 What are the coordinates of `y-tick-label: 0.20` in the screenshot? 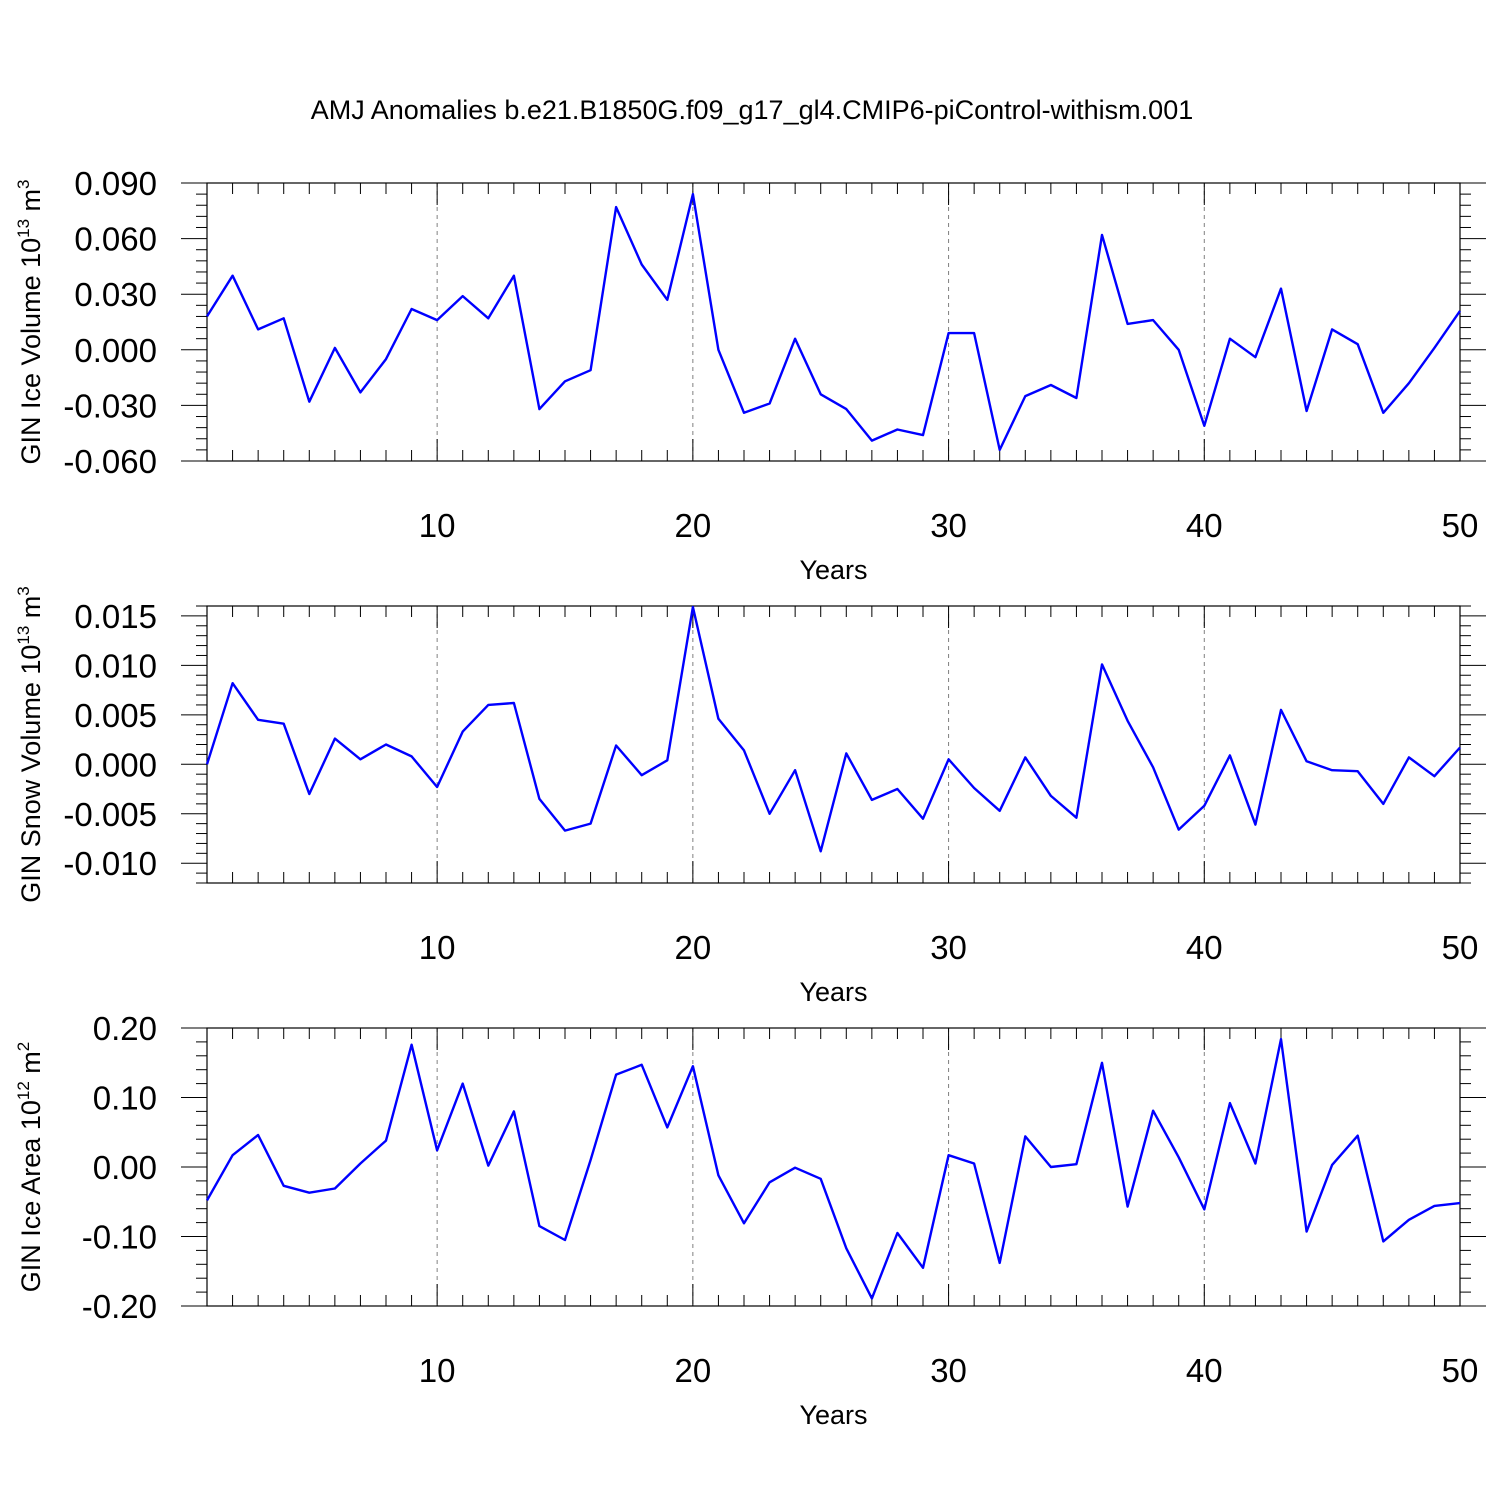 It's located at (125, 1028).